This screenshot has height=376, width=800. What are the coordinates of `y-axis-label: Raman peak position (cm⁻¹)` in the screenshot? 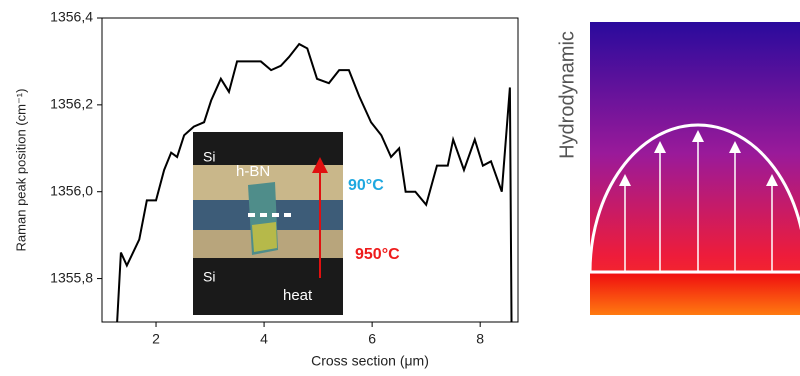 It's located at (20, 170).